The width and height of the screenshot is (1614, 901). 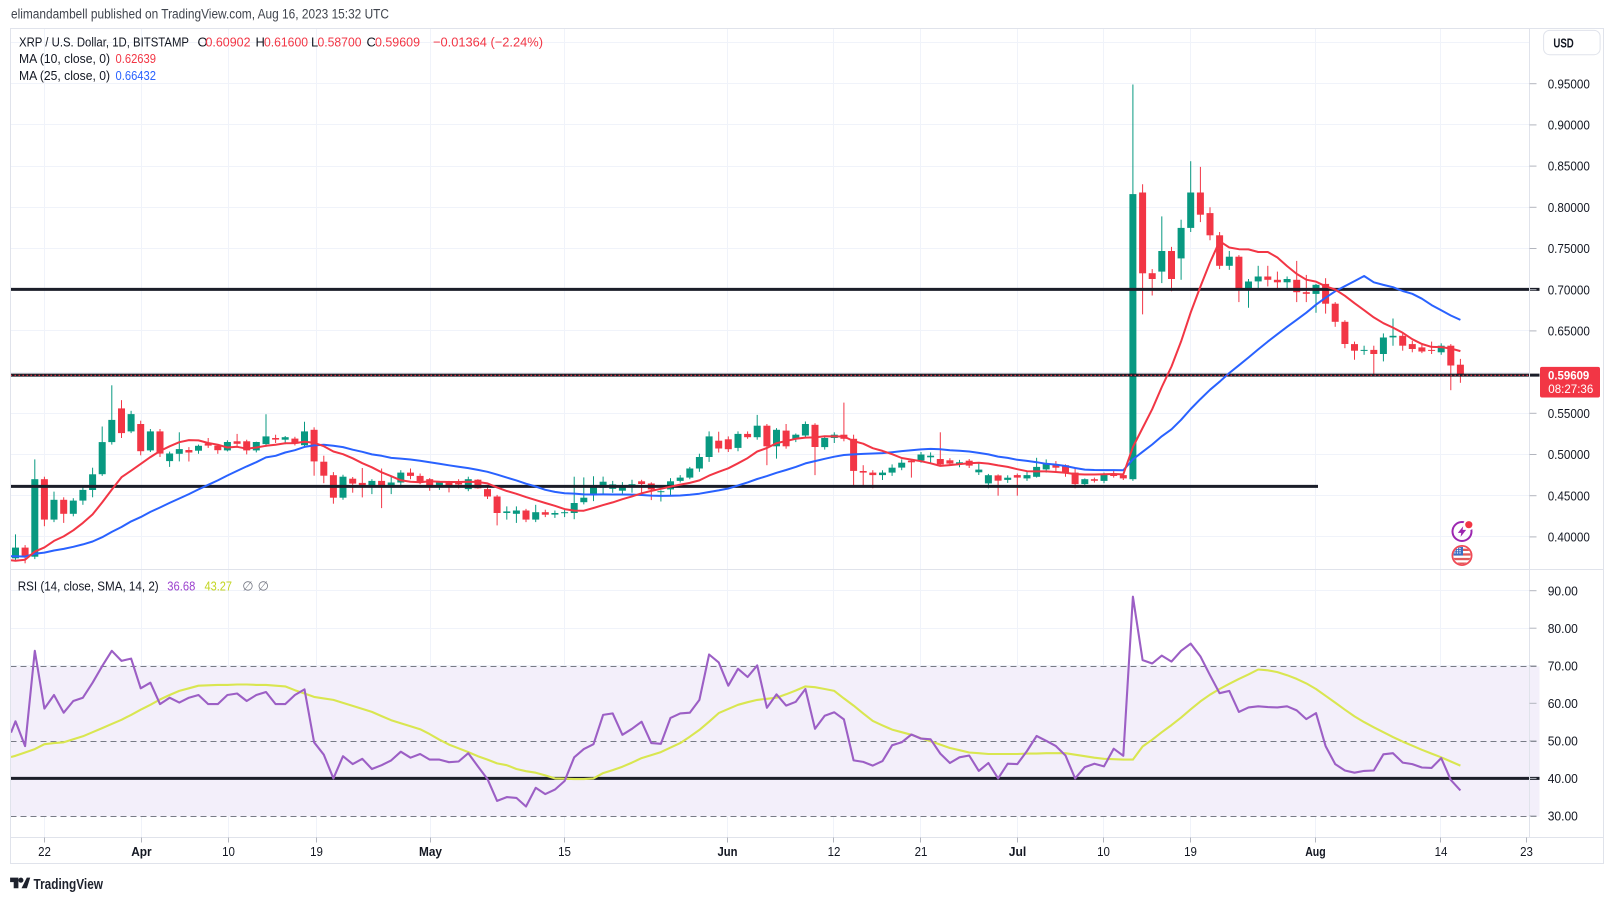 I want to click on svg-text: 0.50000, so click(x=1569, y=454).